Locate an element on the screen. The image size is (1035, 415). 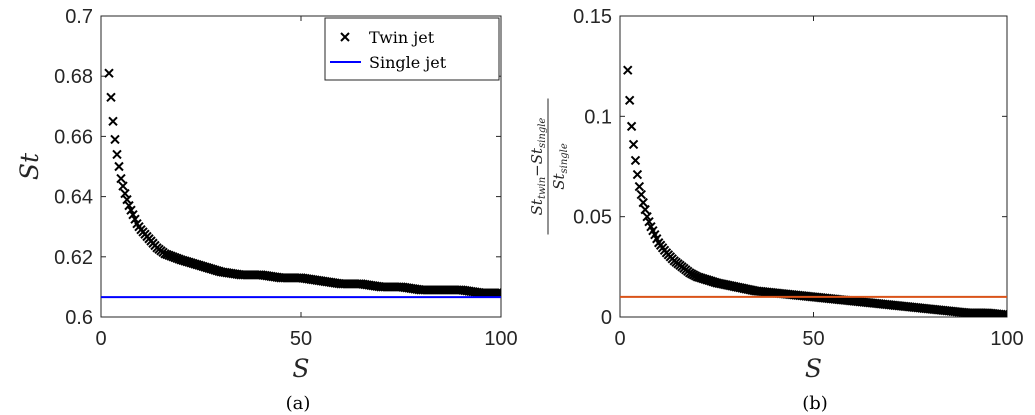
y-tick-label: 0.6 is located at coordinates (79, 318).